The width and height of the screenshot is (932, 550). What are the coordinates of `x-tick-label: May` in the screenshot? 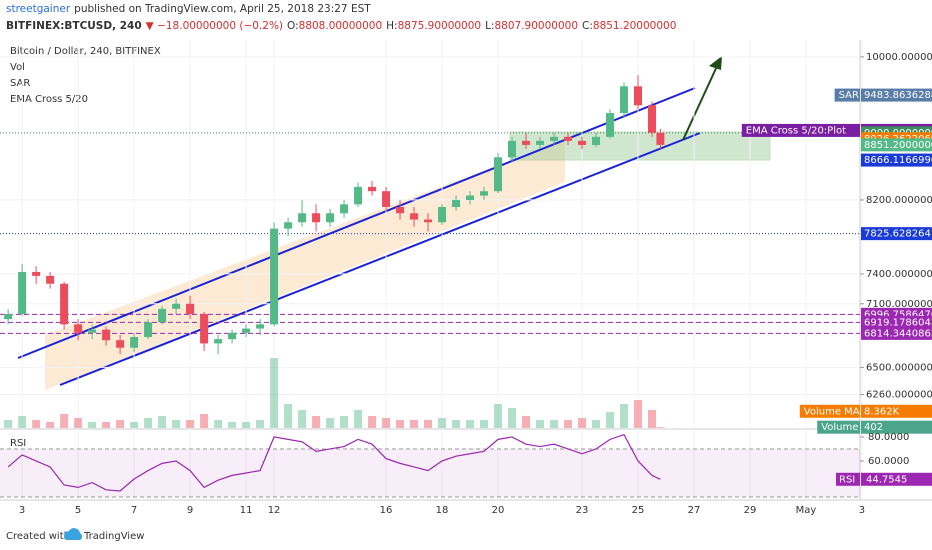 It's located at (806, 510).